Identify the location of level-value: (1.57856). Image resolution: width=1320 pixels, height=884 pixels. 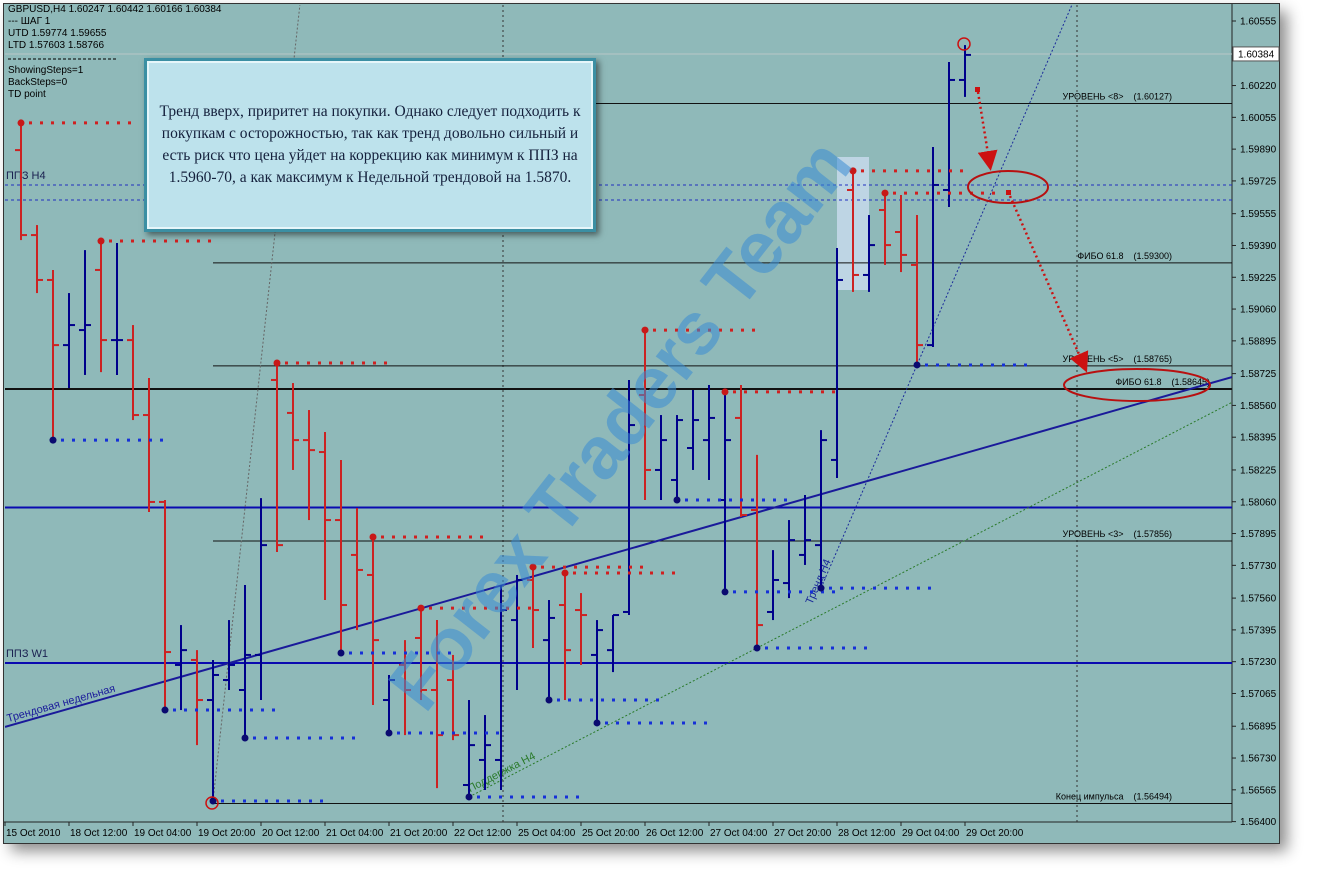
(1152, 534).